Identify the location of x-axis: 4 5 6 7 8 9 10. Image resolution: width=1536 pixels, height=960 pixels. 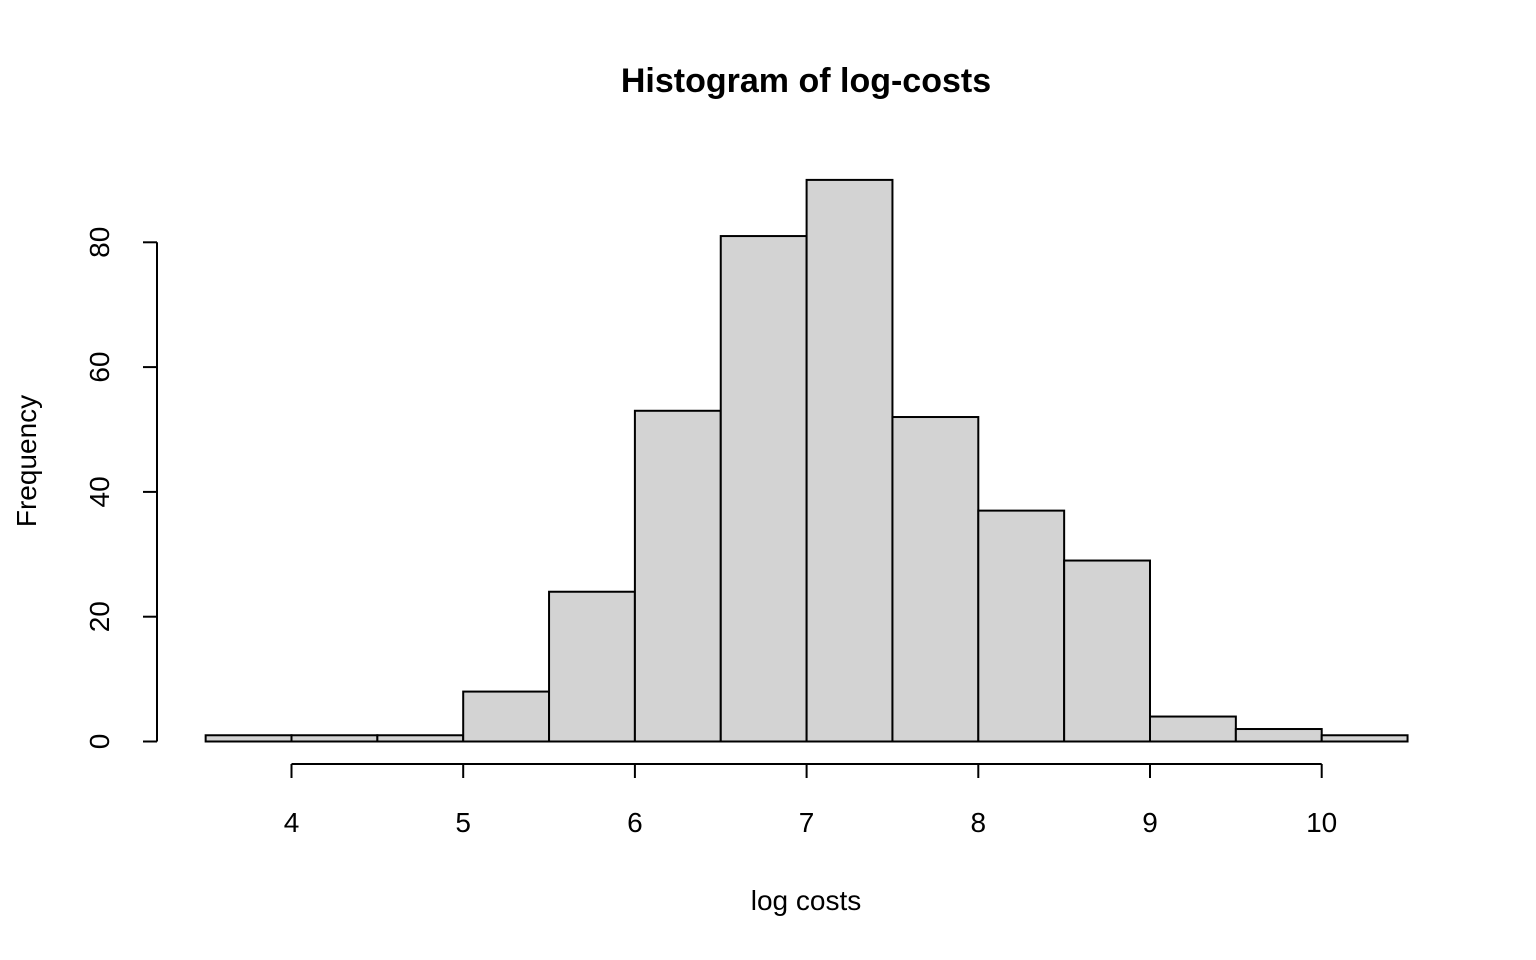
(810, 800).